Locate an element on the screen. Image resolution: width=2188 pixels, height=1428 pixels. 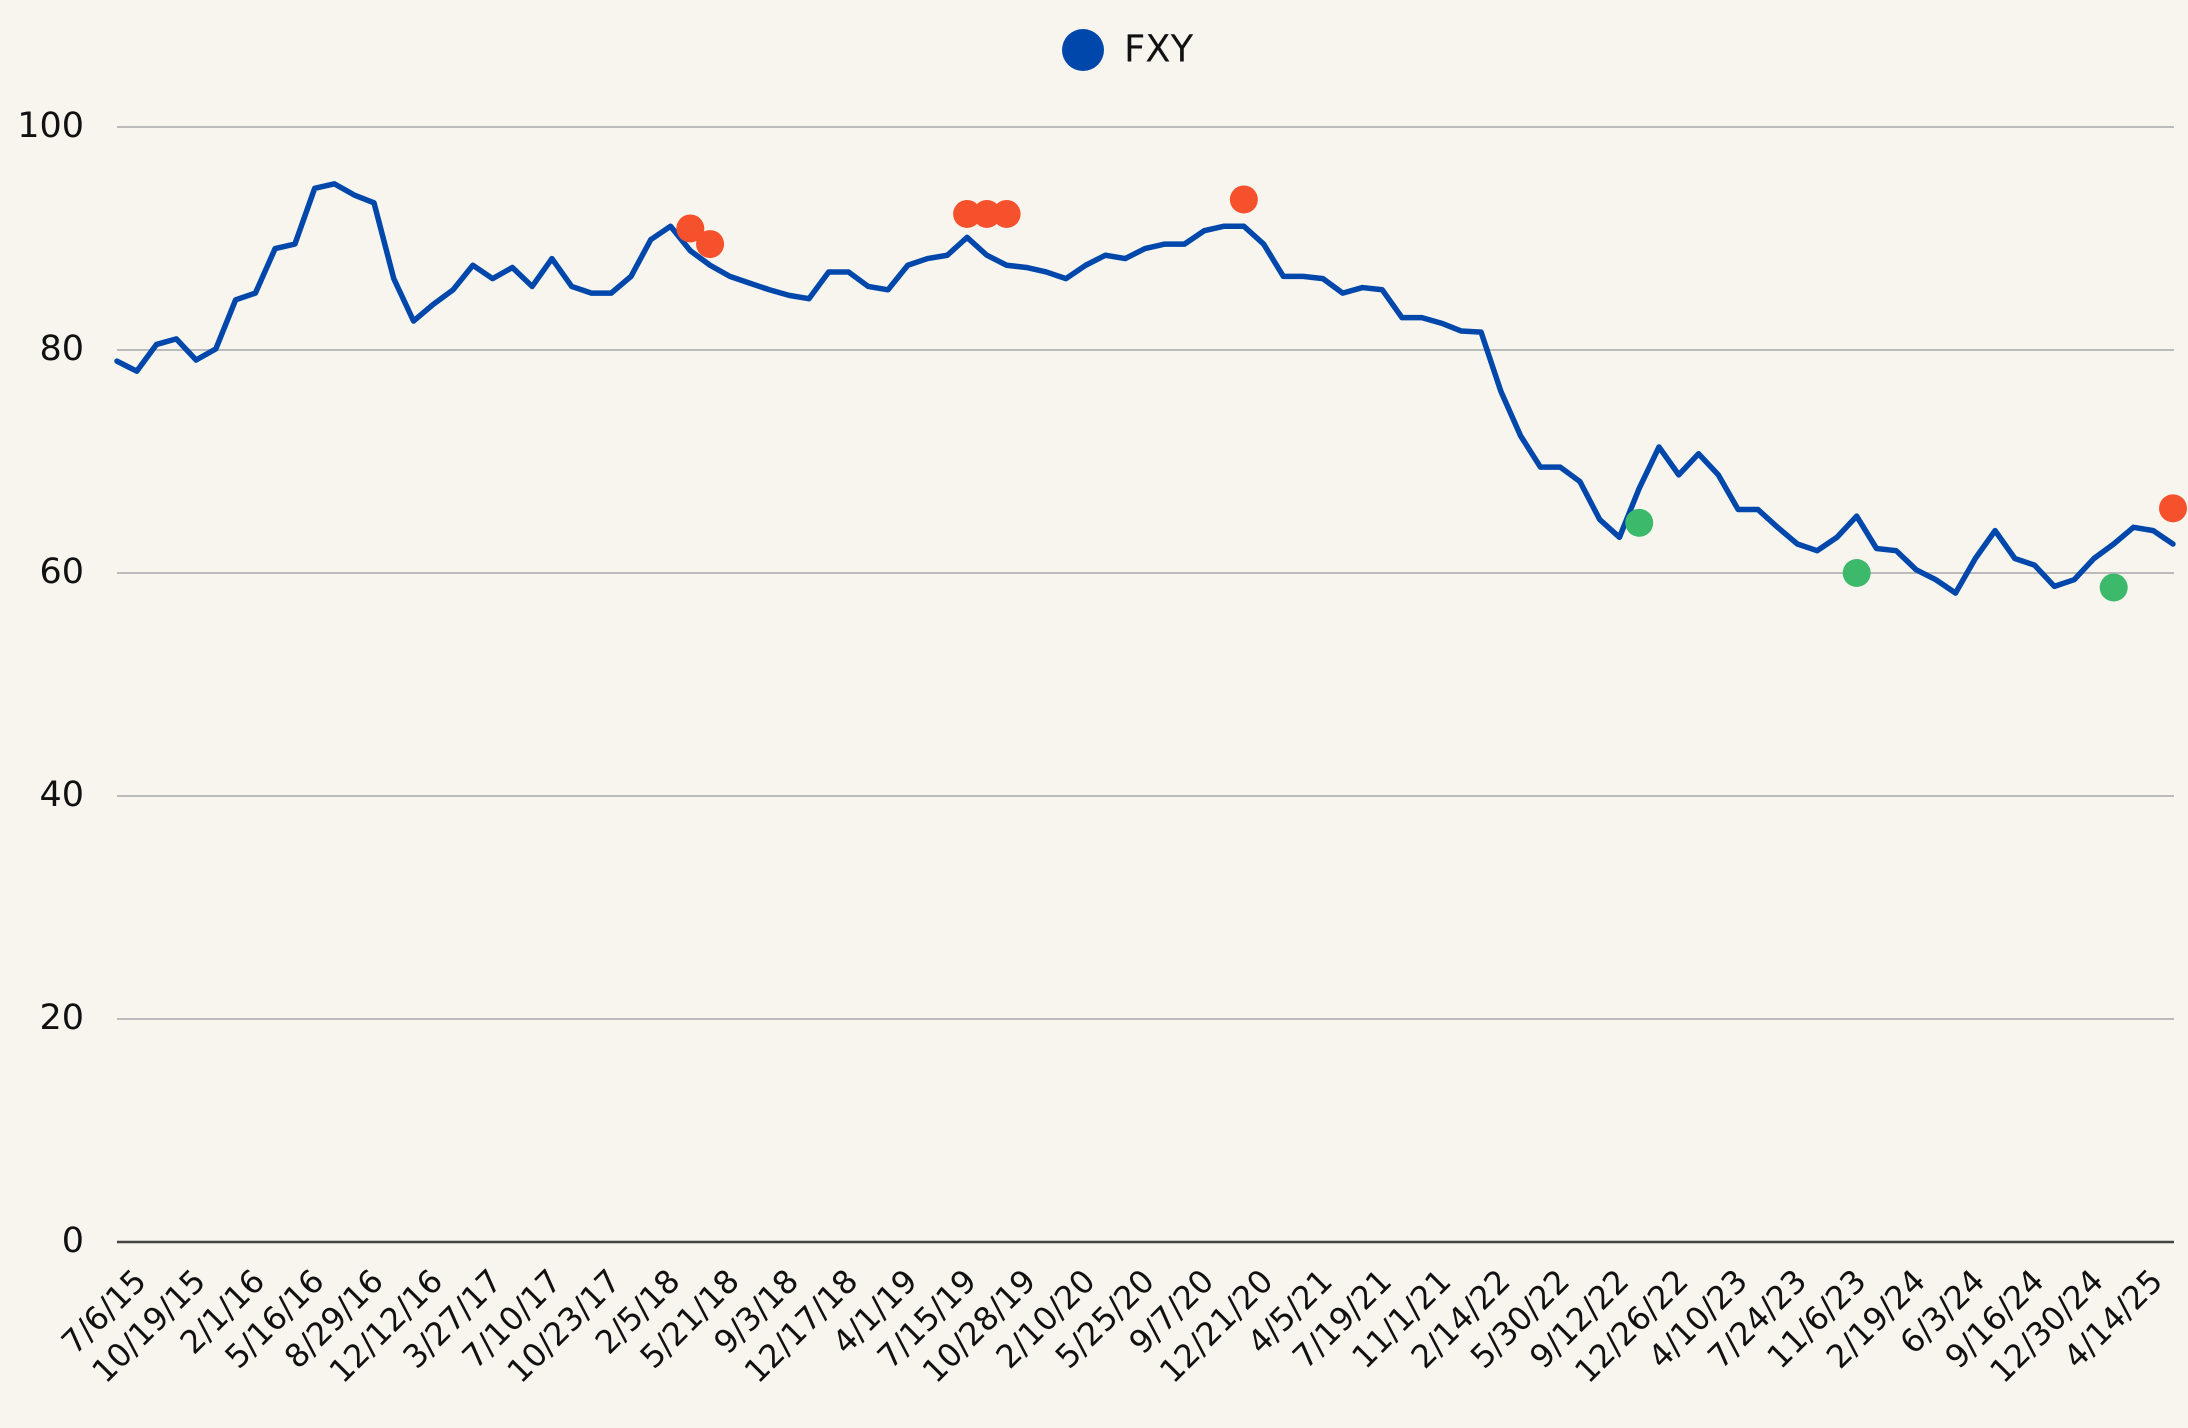
y-tick-label: 60 is located at coordinates (61, 572).